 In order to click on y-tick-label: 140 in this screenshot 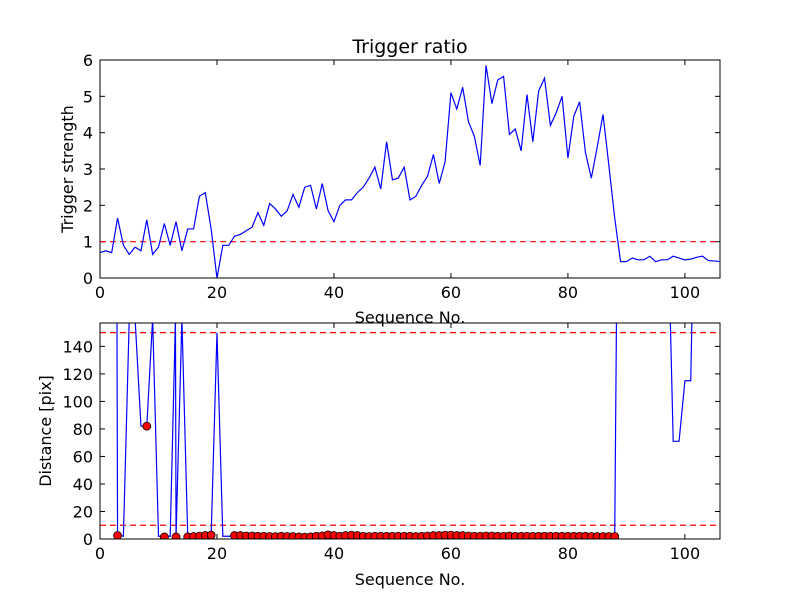, I will do `click(77, 346)`.